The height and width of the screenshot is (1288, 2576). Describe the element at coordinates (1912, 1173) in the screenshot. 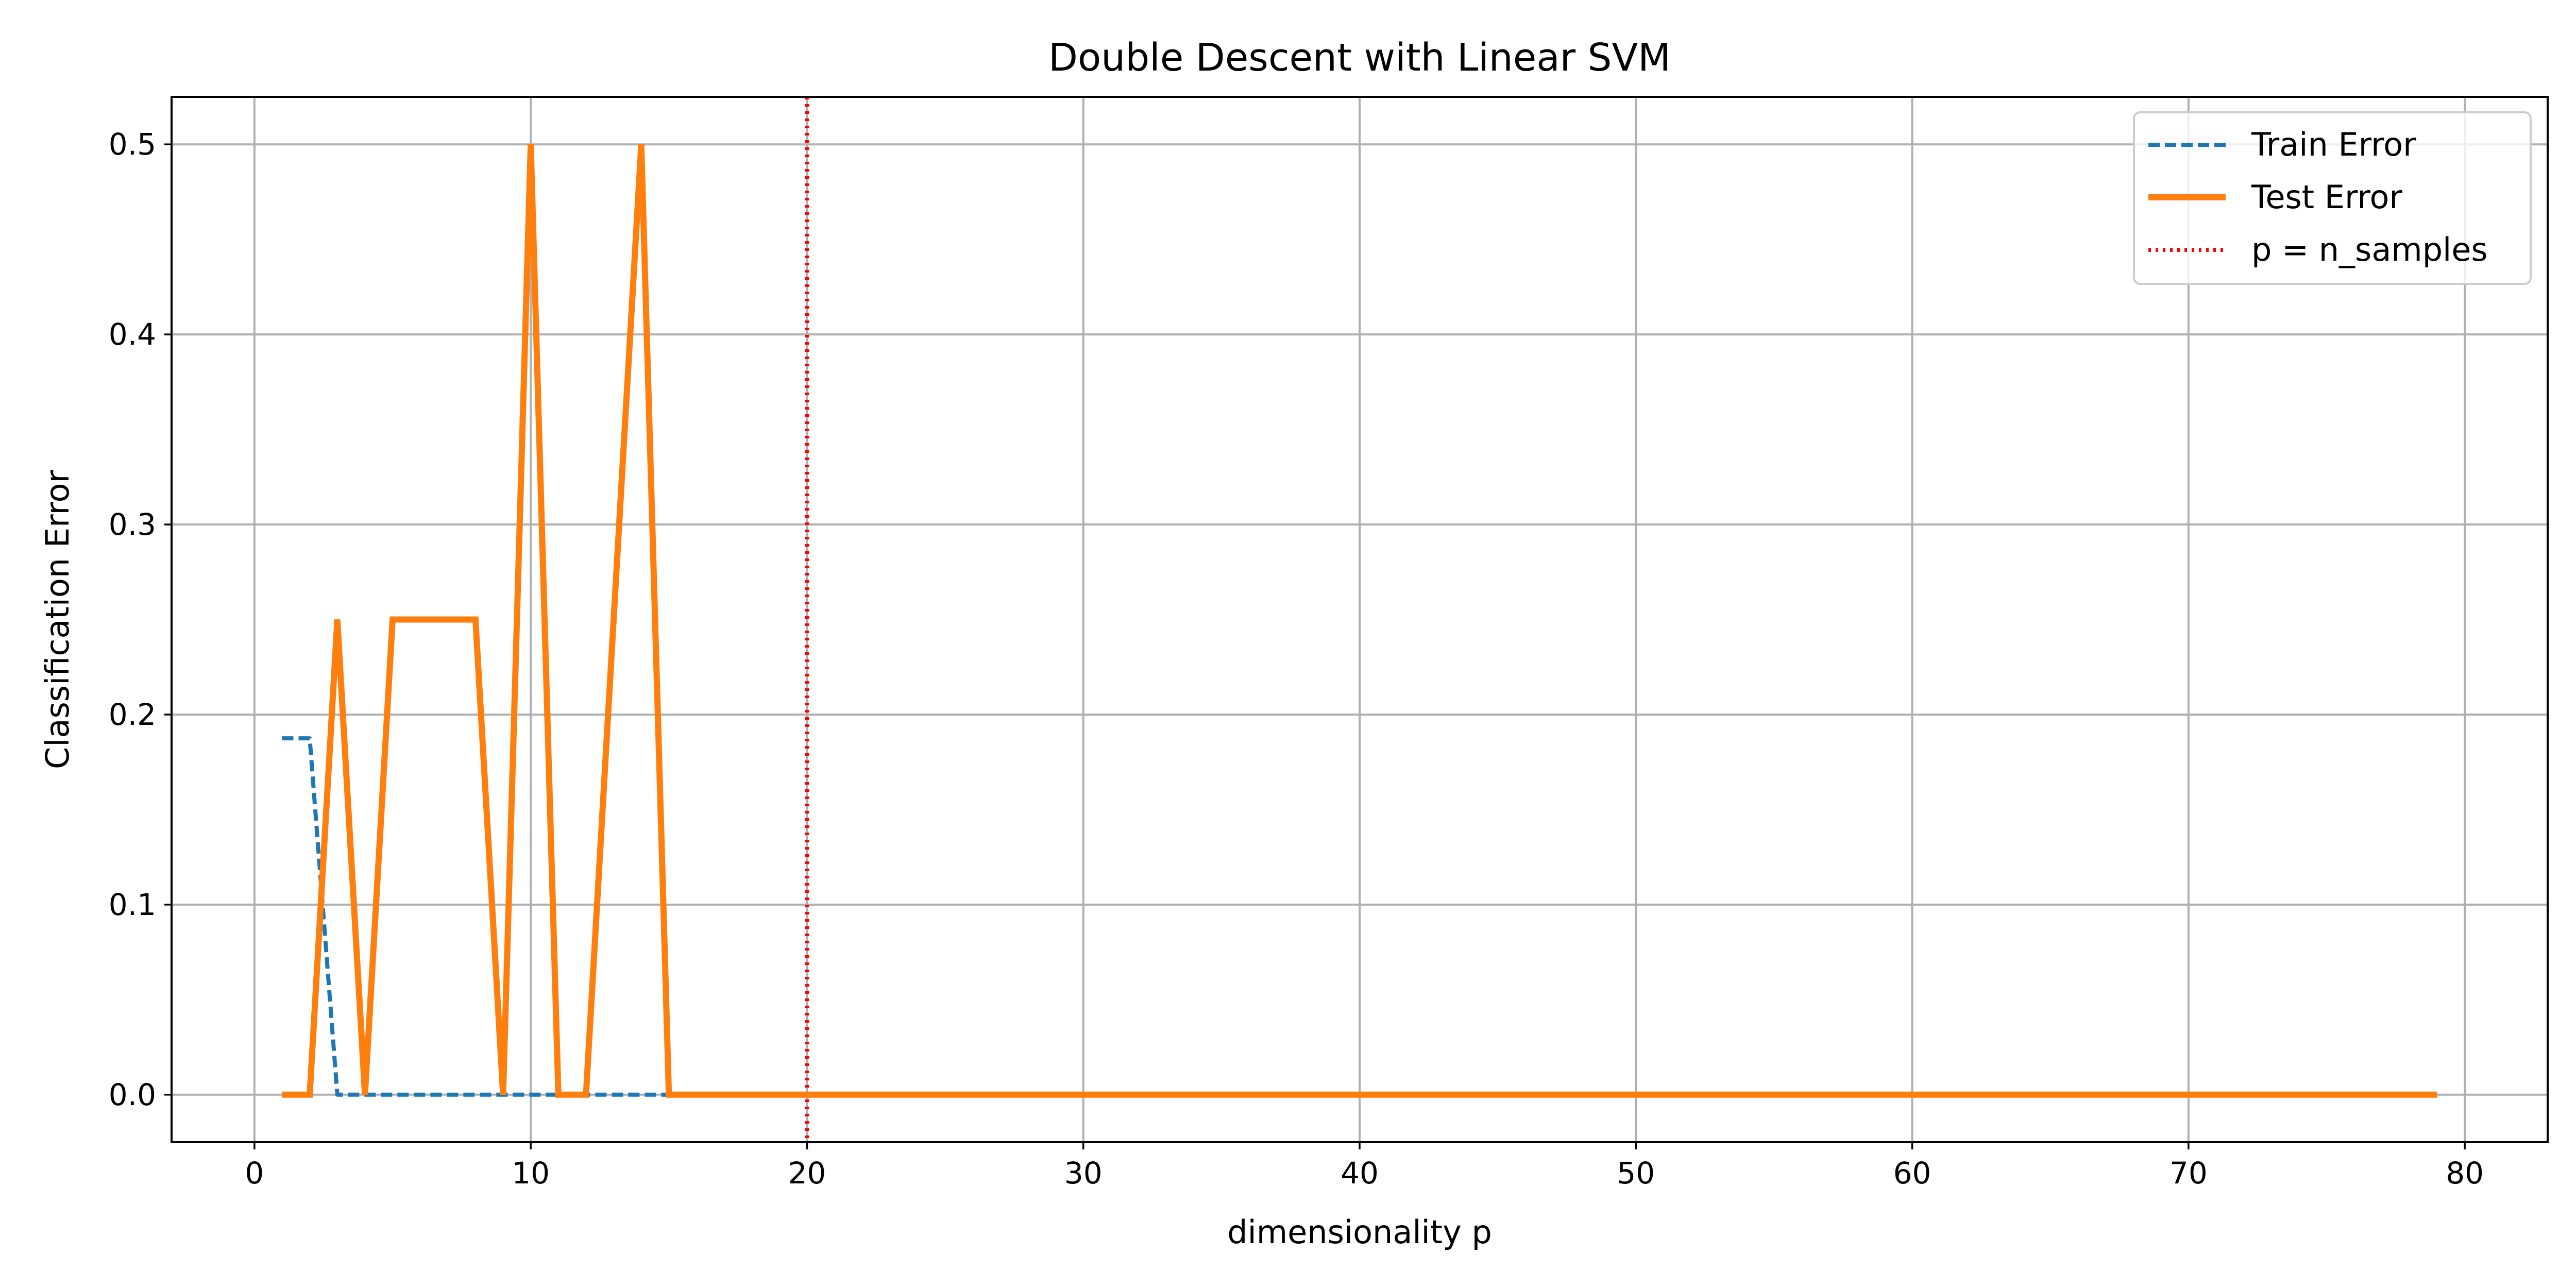

I see `x-tick-label: 60` at that location.